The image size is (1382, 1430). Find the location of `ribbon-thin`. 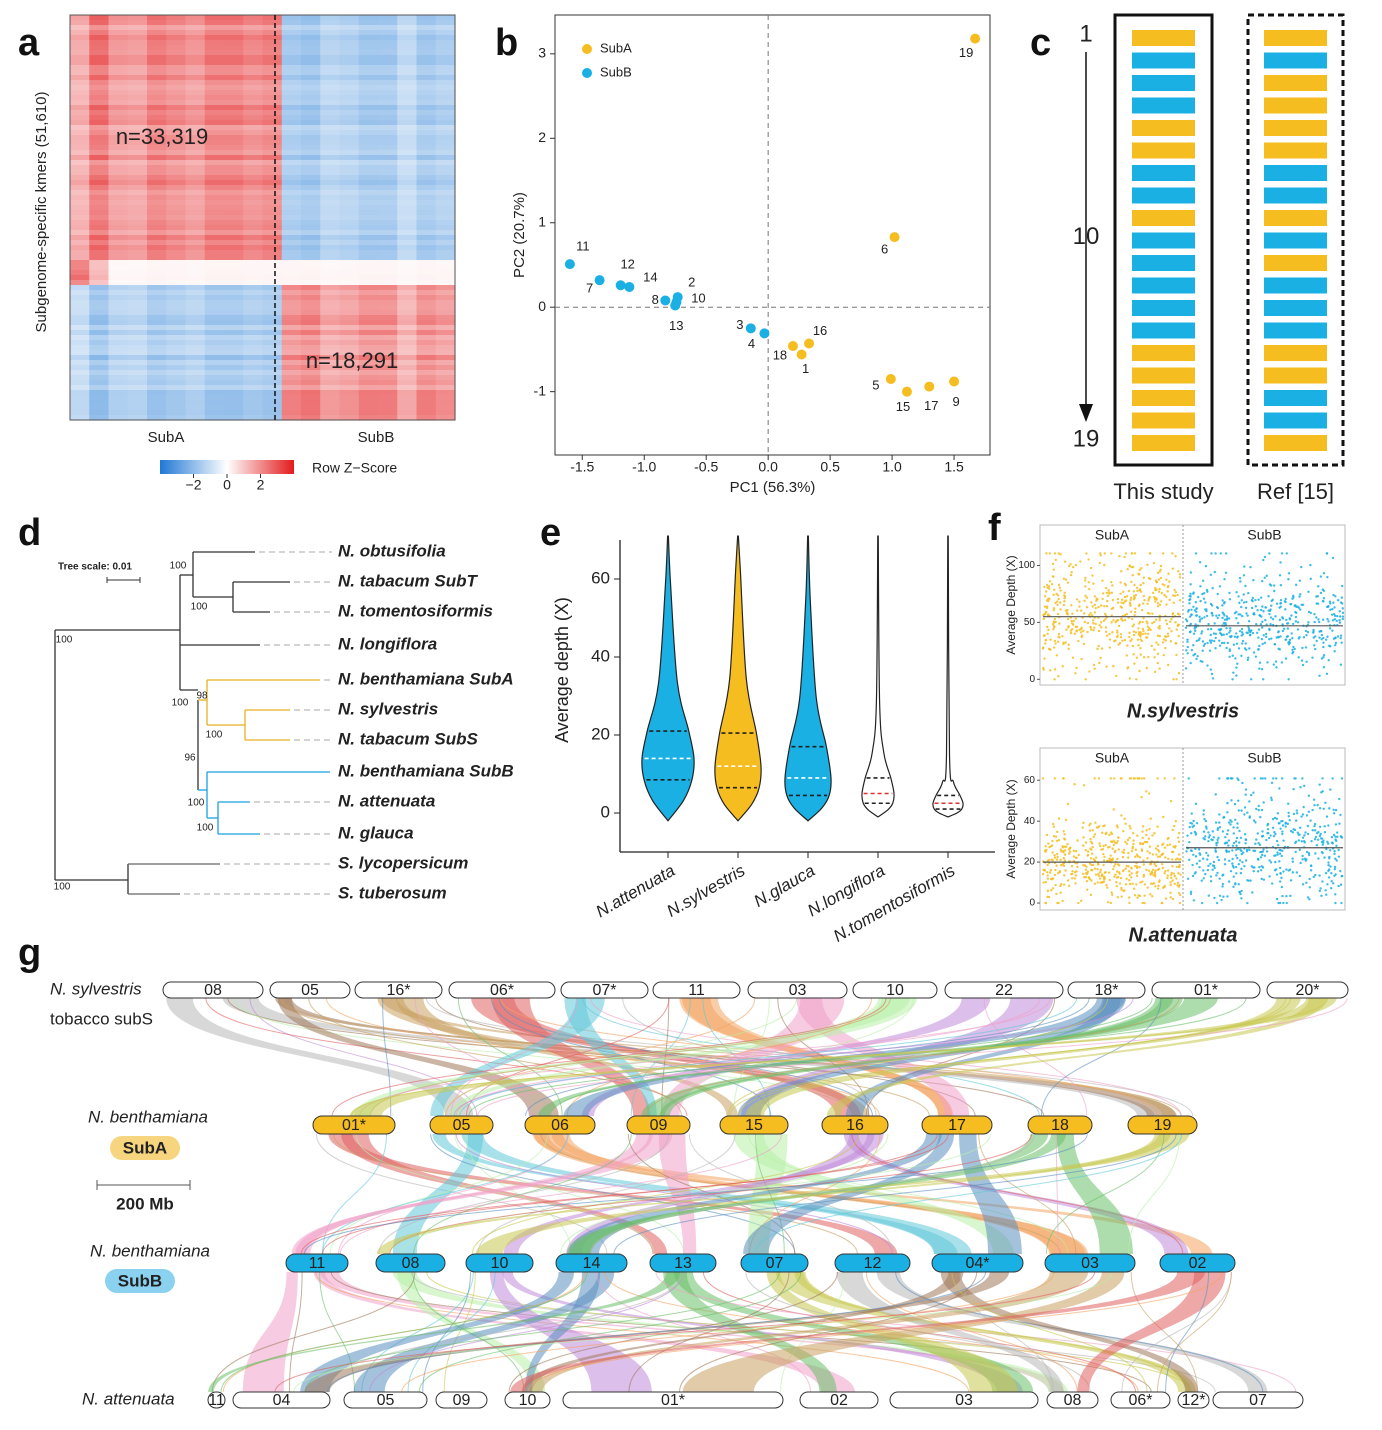

ribbon-thin is located at coordinates (295, 1332).